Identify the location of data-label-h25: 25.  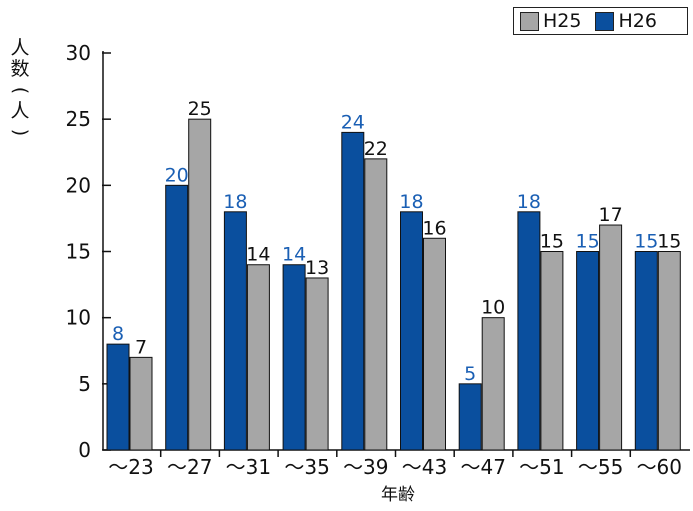
(200, 109).